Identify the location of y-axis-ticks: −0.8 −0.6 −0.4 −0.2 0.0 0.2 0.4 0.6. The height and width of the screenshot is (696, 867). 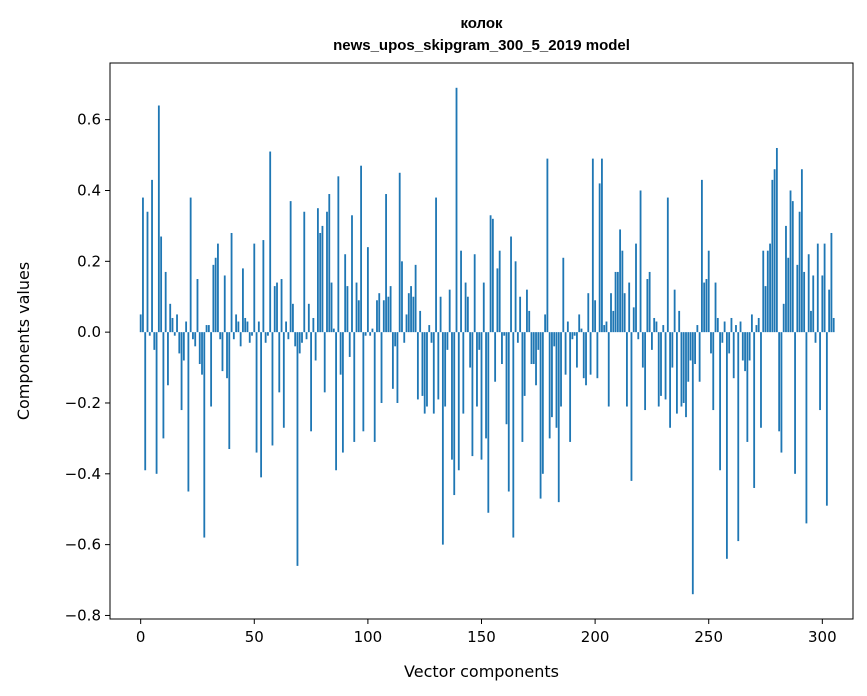
(87, 367).